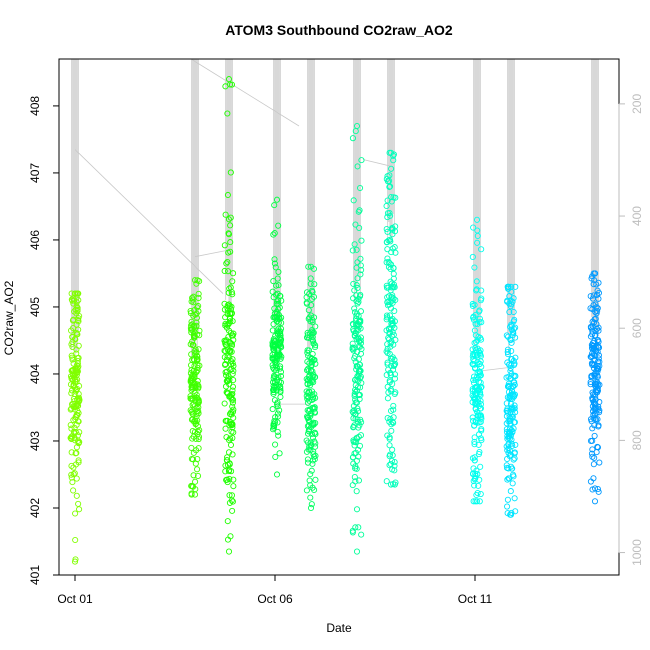 This screenshot has height=650, width=650. Describe the element at coordinates (511, 286) in the screenshot. I see `data-point-max` at that location.